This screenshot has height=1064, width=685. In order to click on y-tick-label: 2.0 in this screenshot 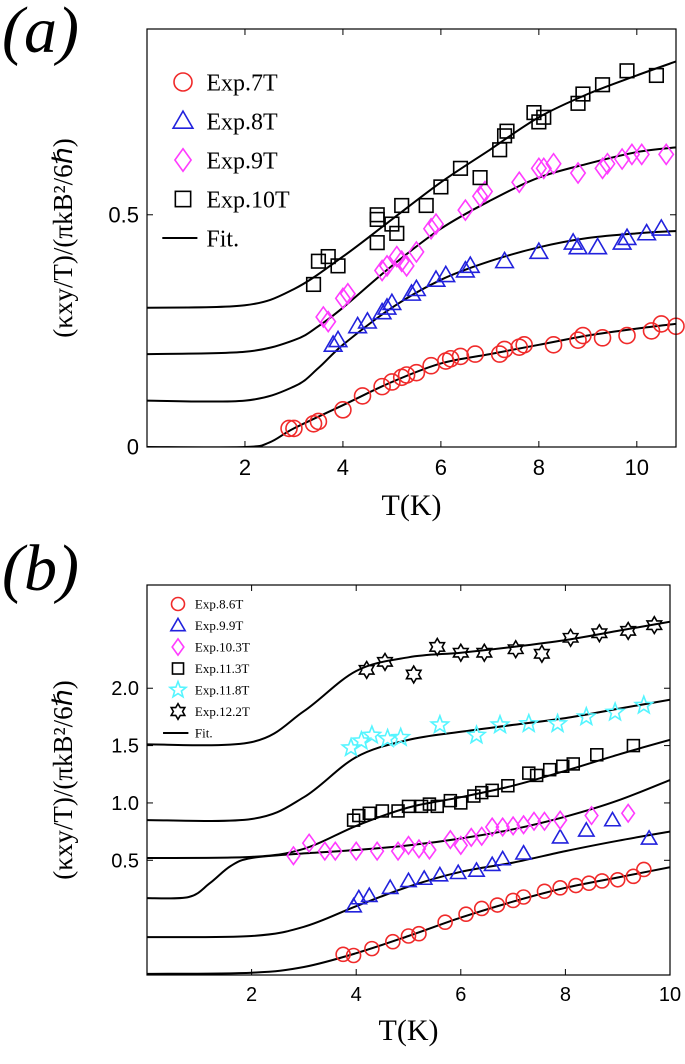, I will do `click(125, 689)`.